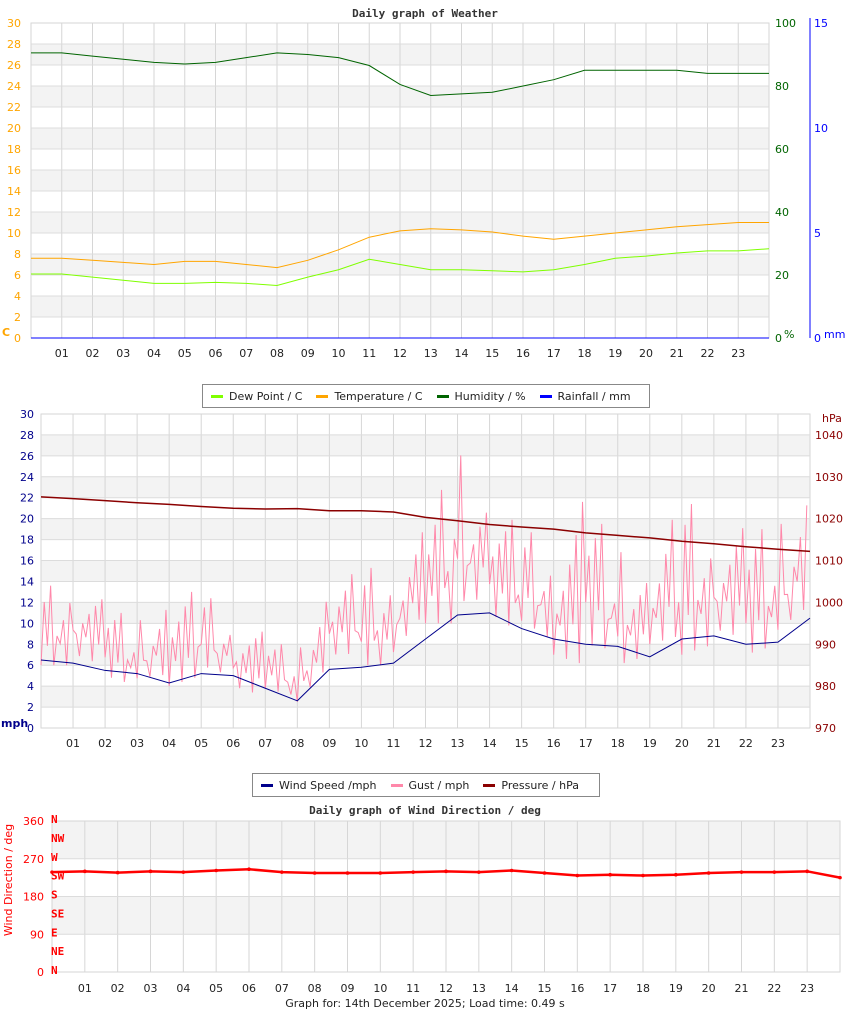 This screenshot has height=1017, width=850. Describe the element at coordinates (400, 74) in the screenshot. I see `series-line-humidity` at that location.